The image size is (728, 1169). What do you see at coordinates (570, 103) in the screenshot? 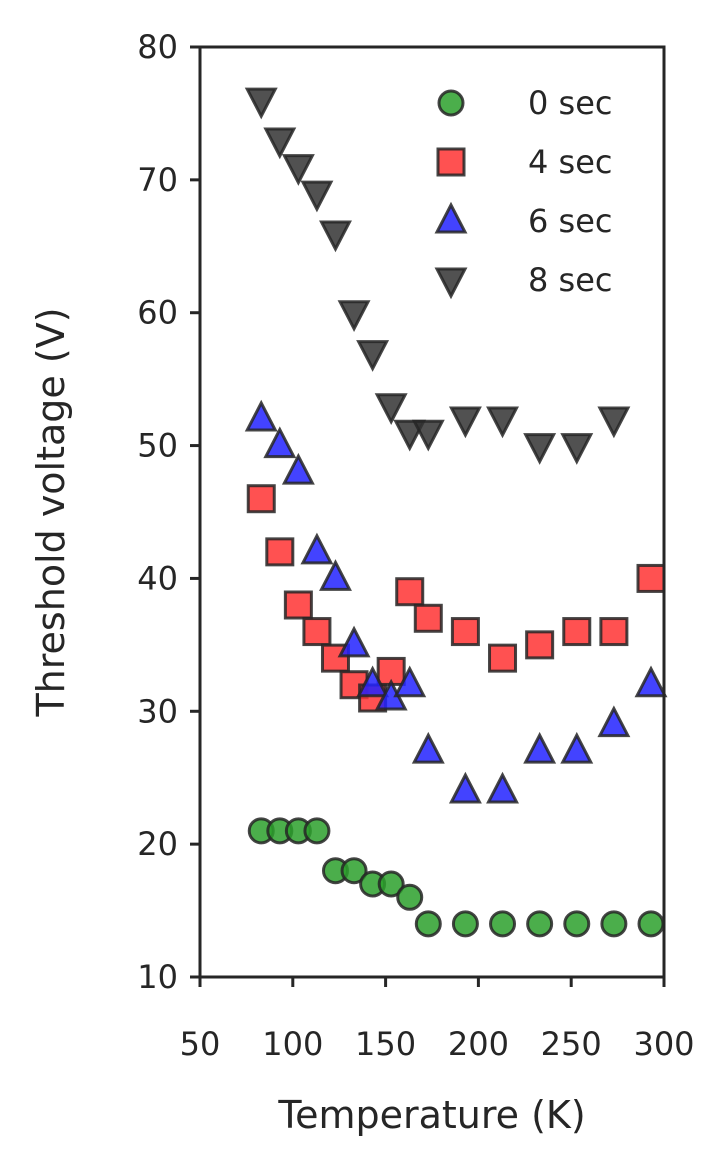
I see `legend-label: 0 sec` at bounding box center [570, 103].